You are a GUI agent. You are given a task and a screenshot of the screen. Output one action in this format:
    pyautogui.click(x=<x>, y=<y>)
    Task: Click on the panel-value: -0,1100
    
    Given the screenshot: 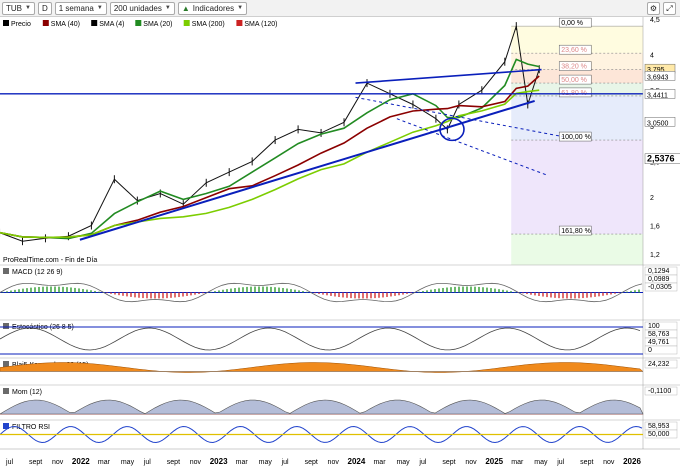 What is the action you would take?
    pyautogui.click(x=659, y=391)
    